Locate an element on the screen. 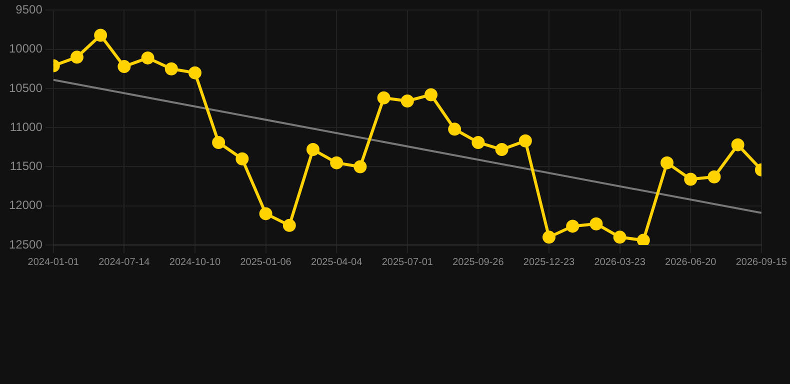 The width and height of the screenshot is (790, 384). y-tick-label: 11000 is located at coordinates (26, 127).